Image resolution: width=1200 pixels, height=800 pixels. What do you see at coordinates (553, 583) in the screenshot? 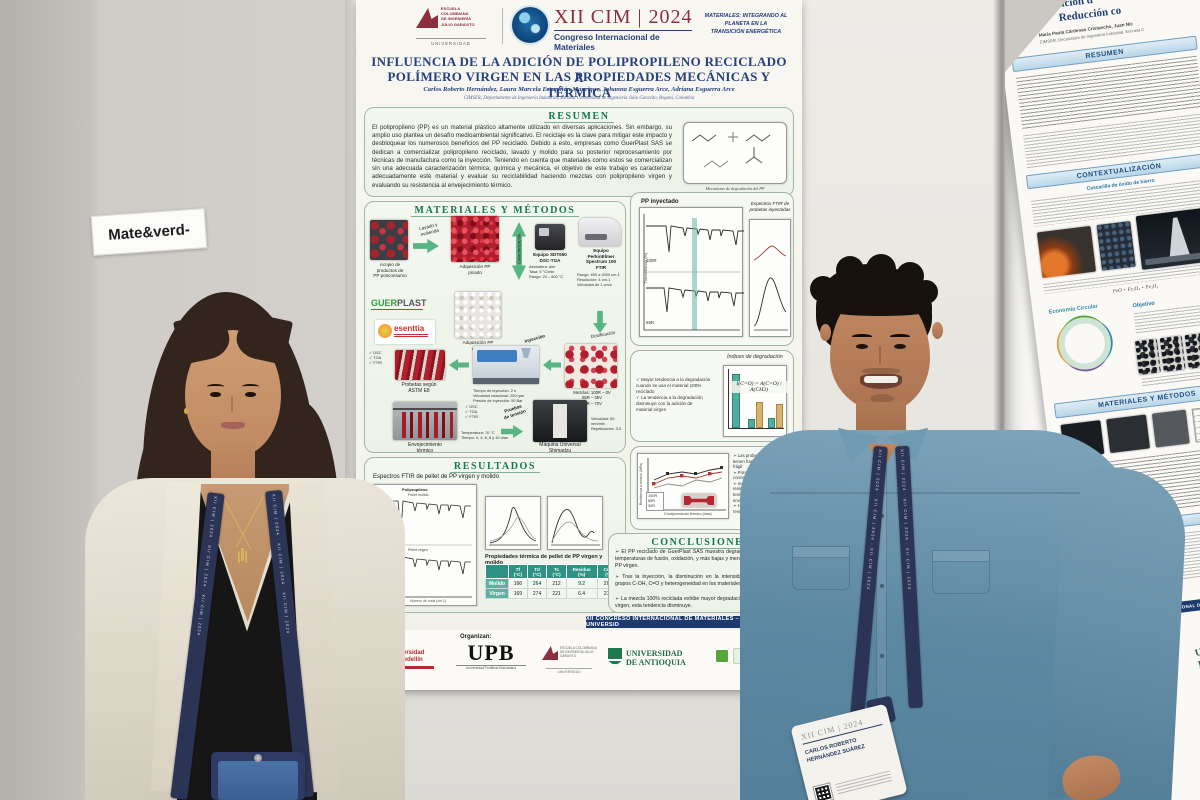
I see `thermal-table-row-molido: Molido 166 264 212 9.2 20.6` at bounding box center [553, 583].